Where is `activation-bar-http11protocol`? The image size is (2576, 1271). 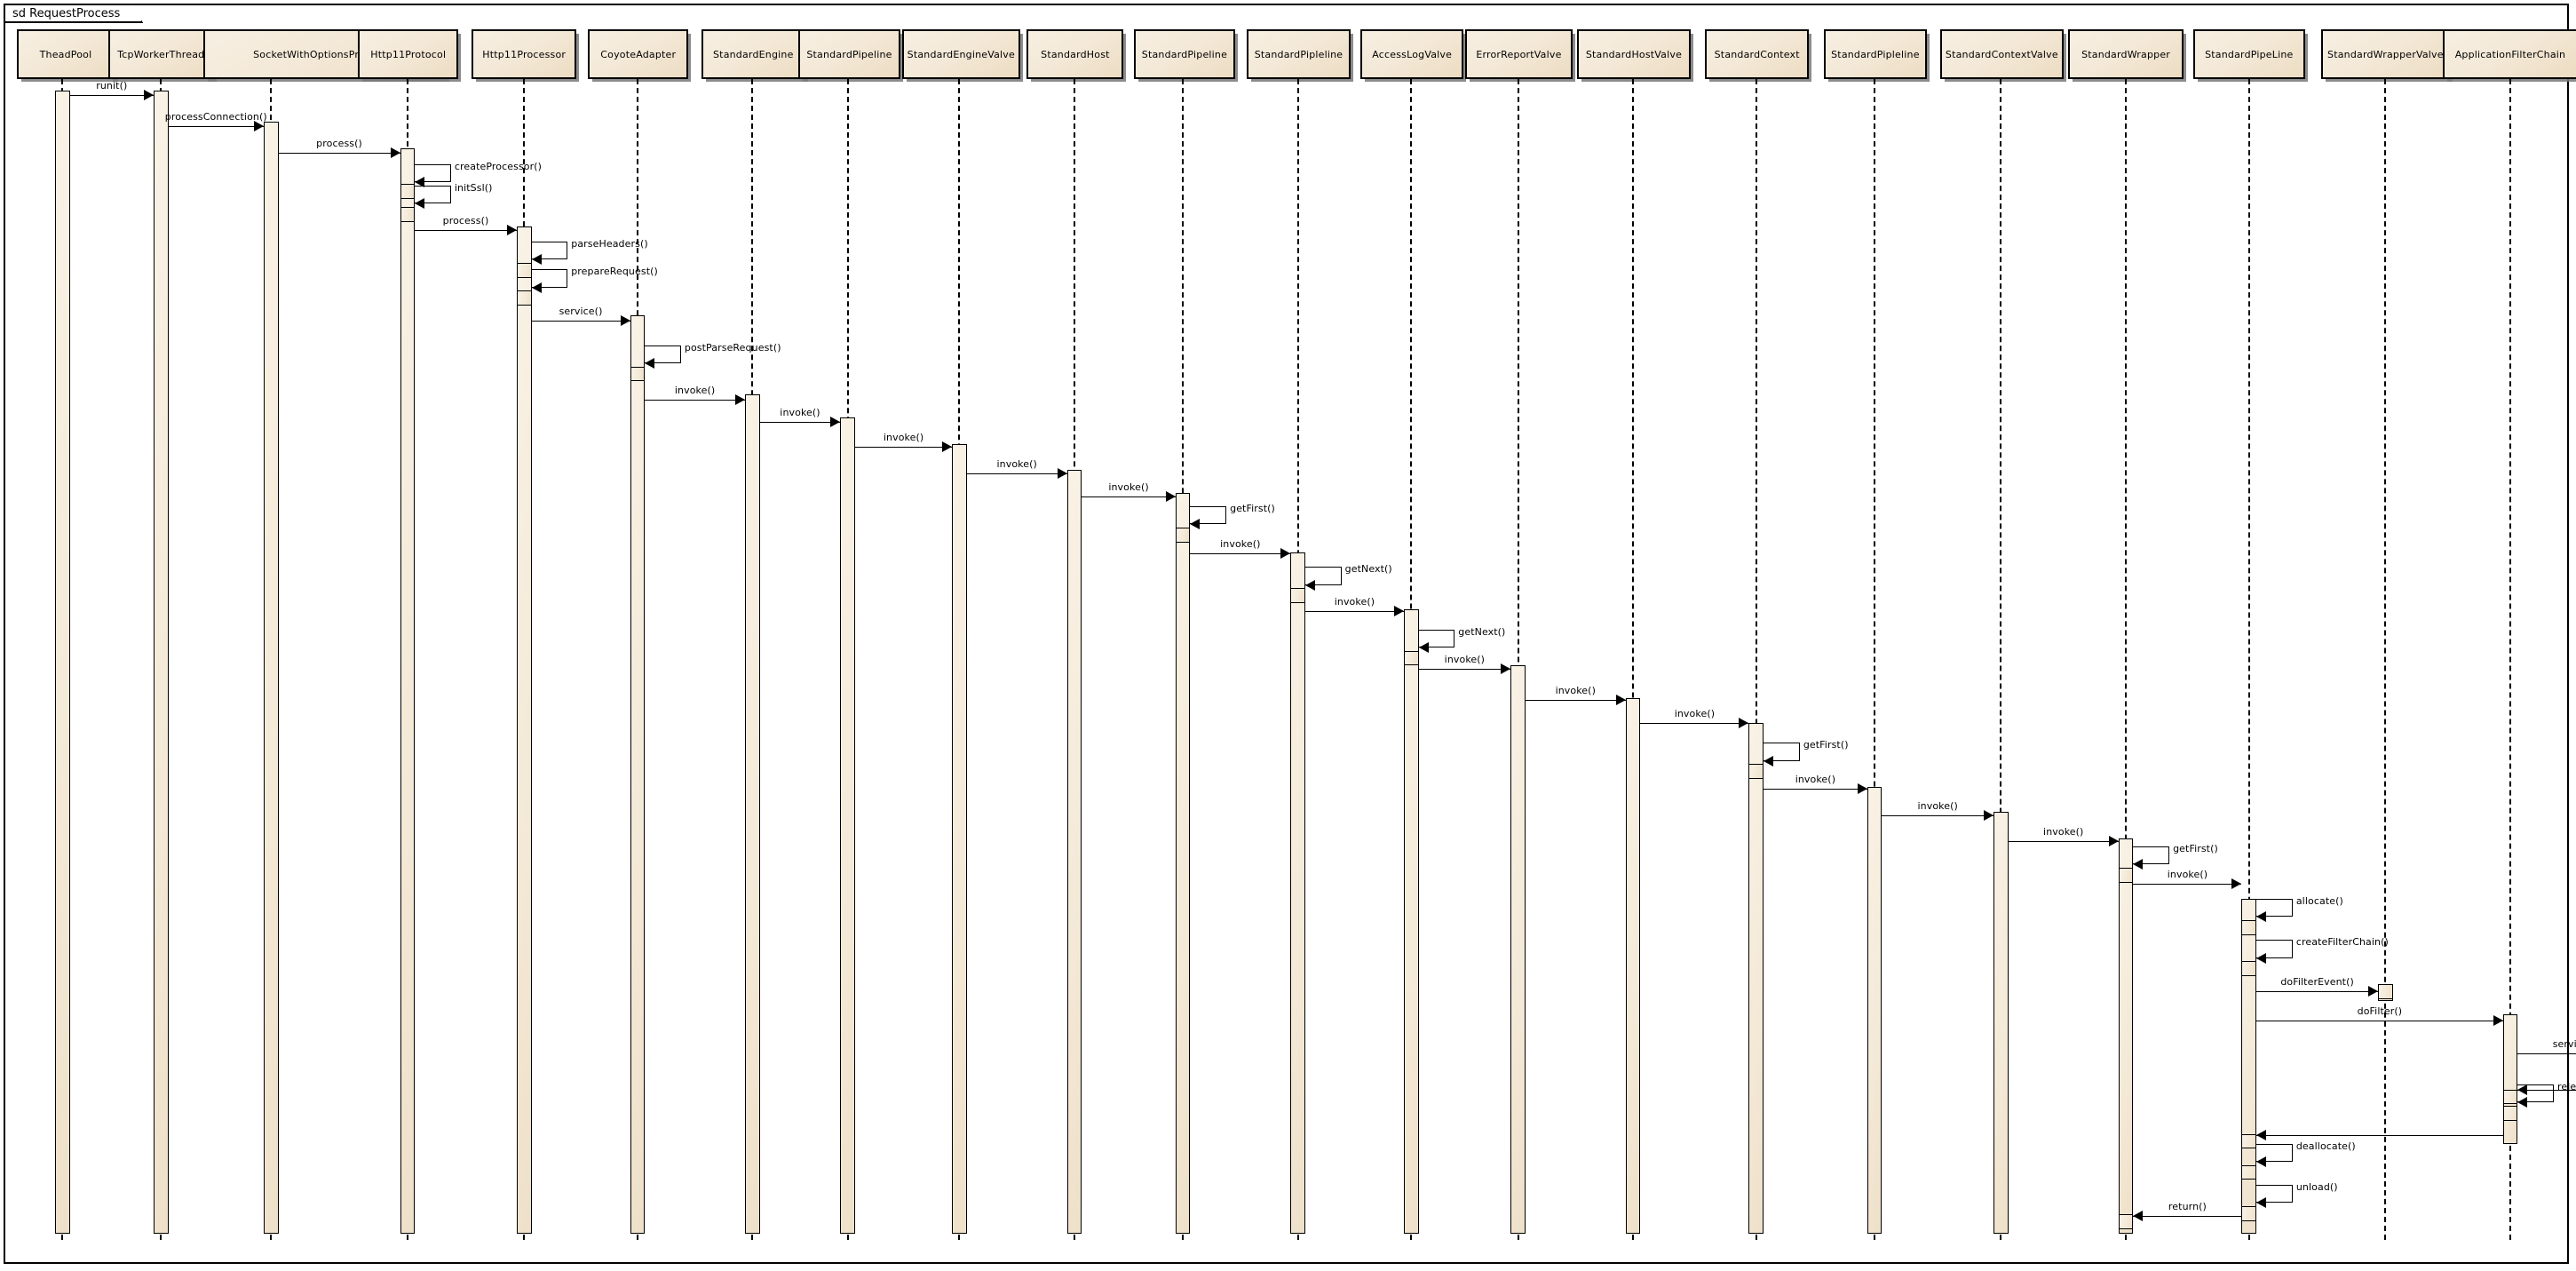 activation-bar-http11protocol is located at coordinates (408, 691).